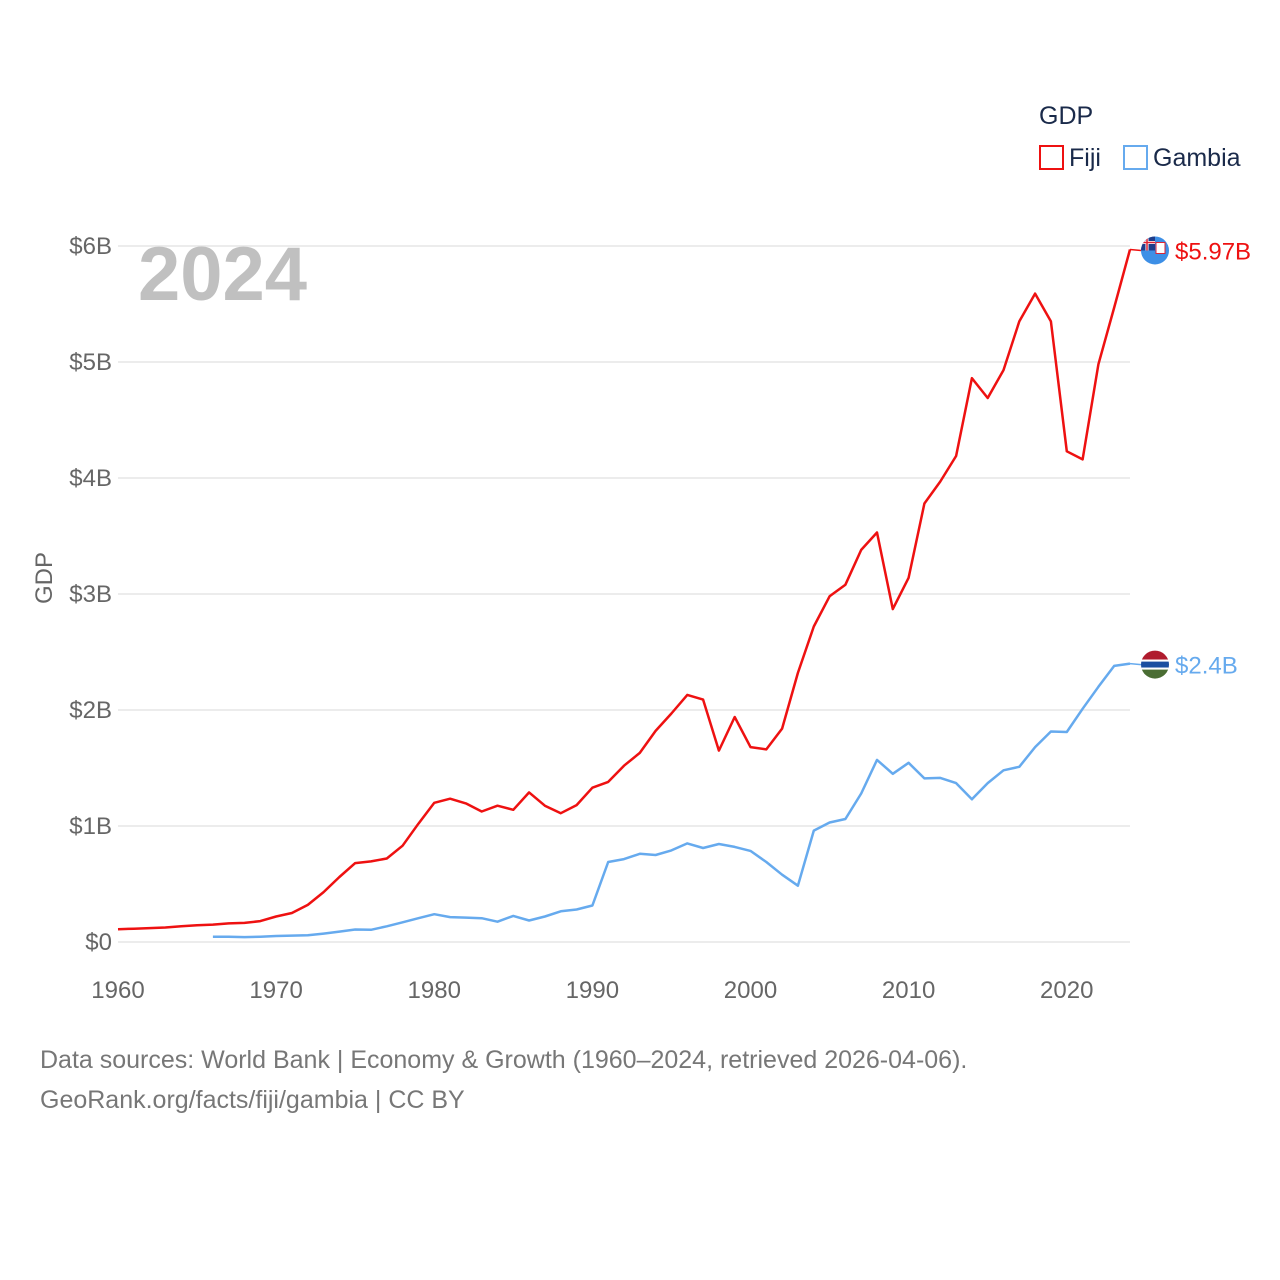  I want to click on legend-item-gambia: Gambia, so click(1182, 158).